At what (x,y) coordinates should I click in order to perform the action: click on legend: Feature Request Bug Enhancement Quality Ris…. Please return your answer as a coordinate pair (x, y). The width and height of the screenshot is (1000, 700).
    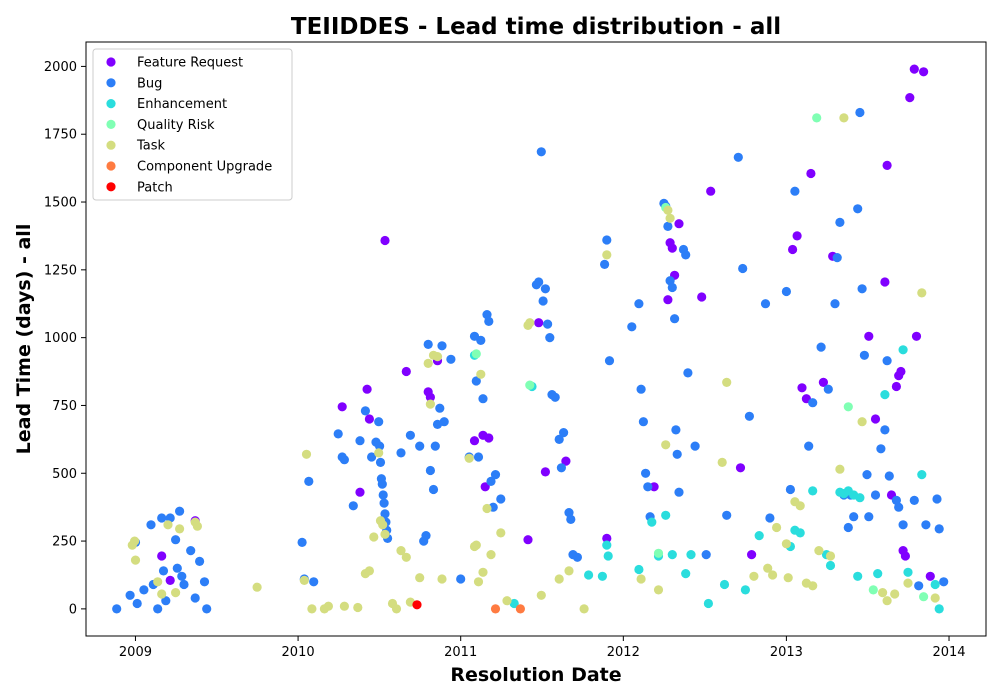
    Looking at the image, I should click on (192, 124).